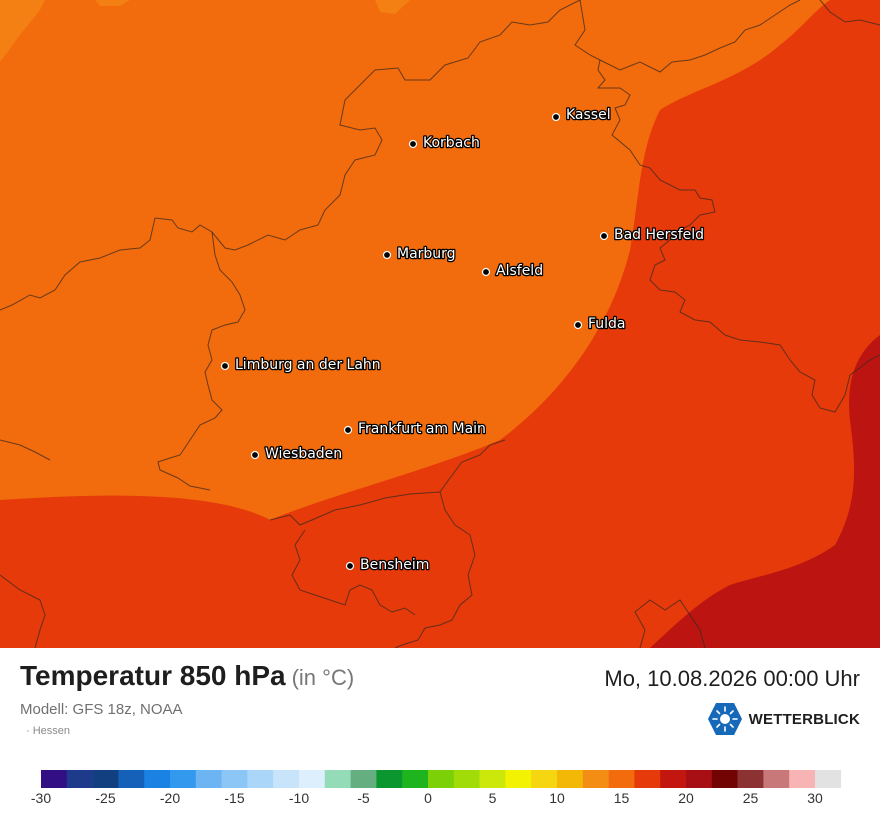 The width and height of the screenshot is (880, 830). Describe the element at coordinates (659, 235) in the screenshot. I see `city-label: Bad Hersfeld` at that location.